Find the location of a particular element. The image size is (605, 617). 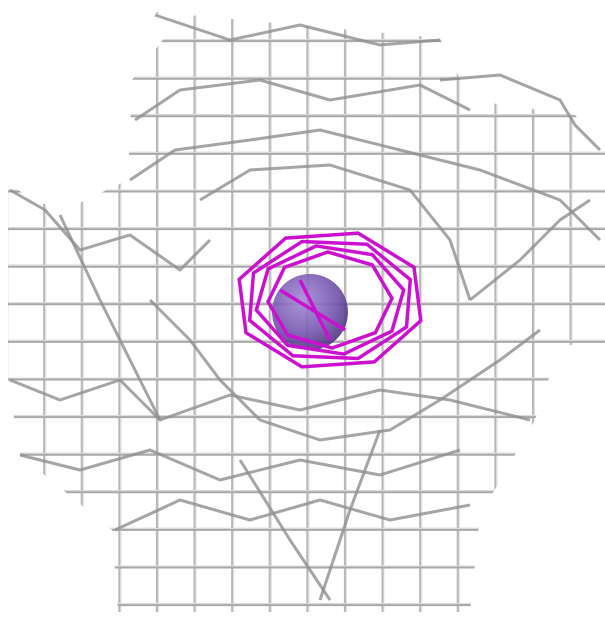

density-contours is located at coordinates (330, 300).